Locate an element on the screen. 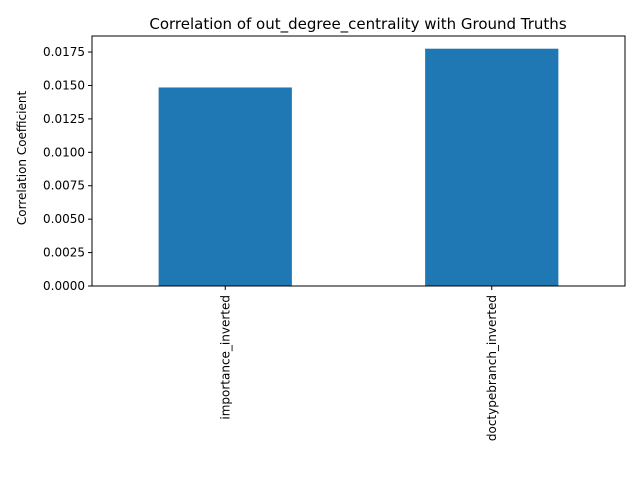  x-tick-label: doctypebranch_inverted is located at coordinates (492, 368).